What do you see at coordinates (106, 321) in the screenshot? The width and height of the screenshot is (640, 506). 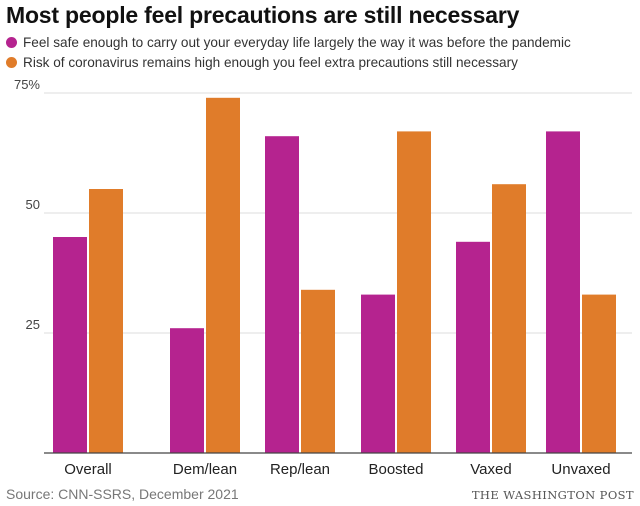 I see `bar-precautions-overall` at bounding box center [106, 321].